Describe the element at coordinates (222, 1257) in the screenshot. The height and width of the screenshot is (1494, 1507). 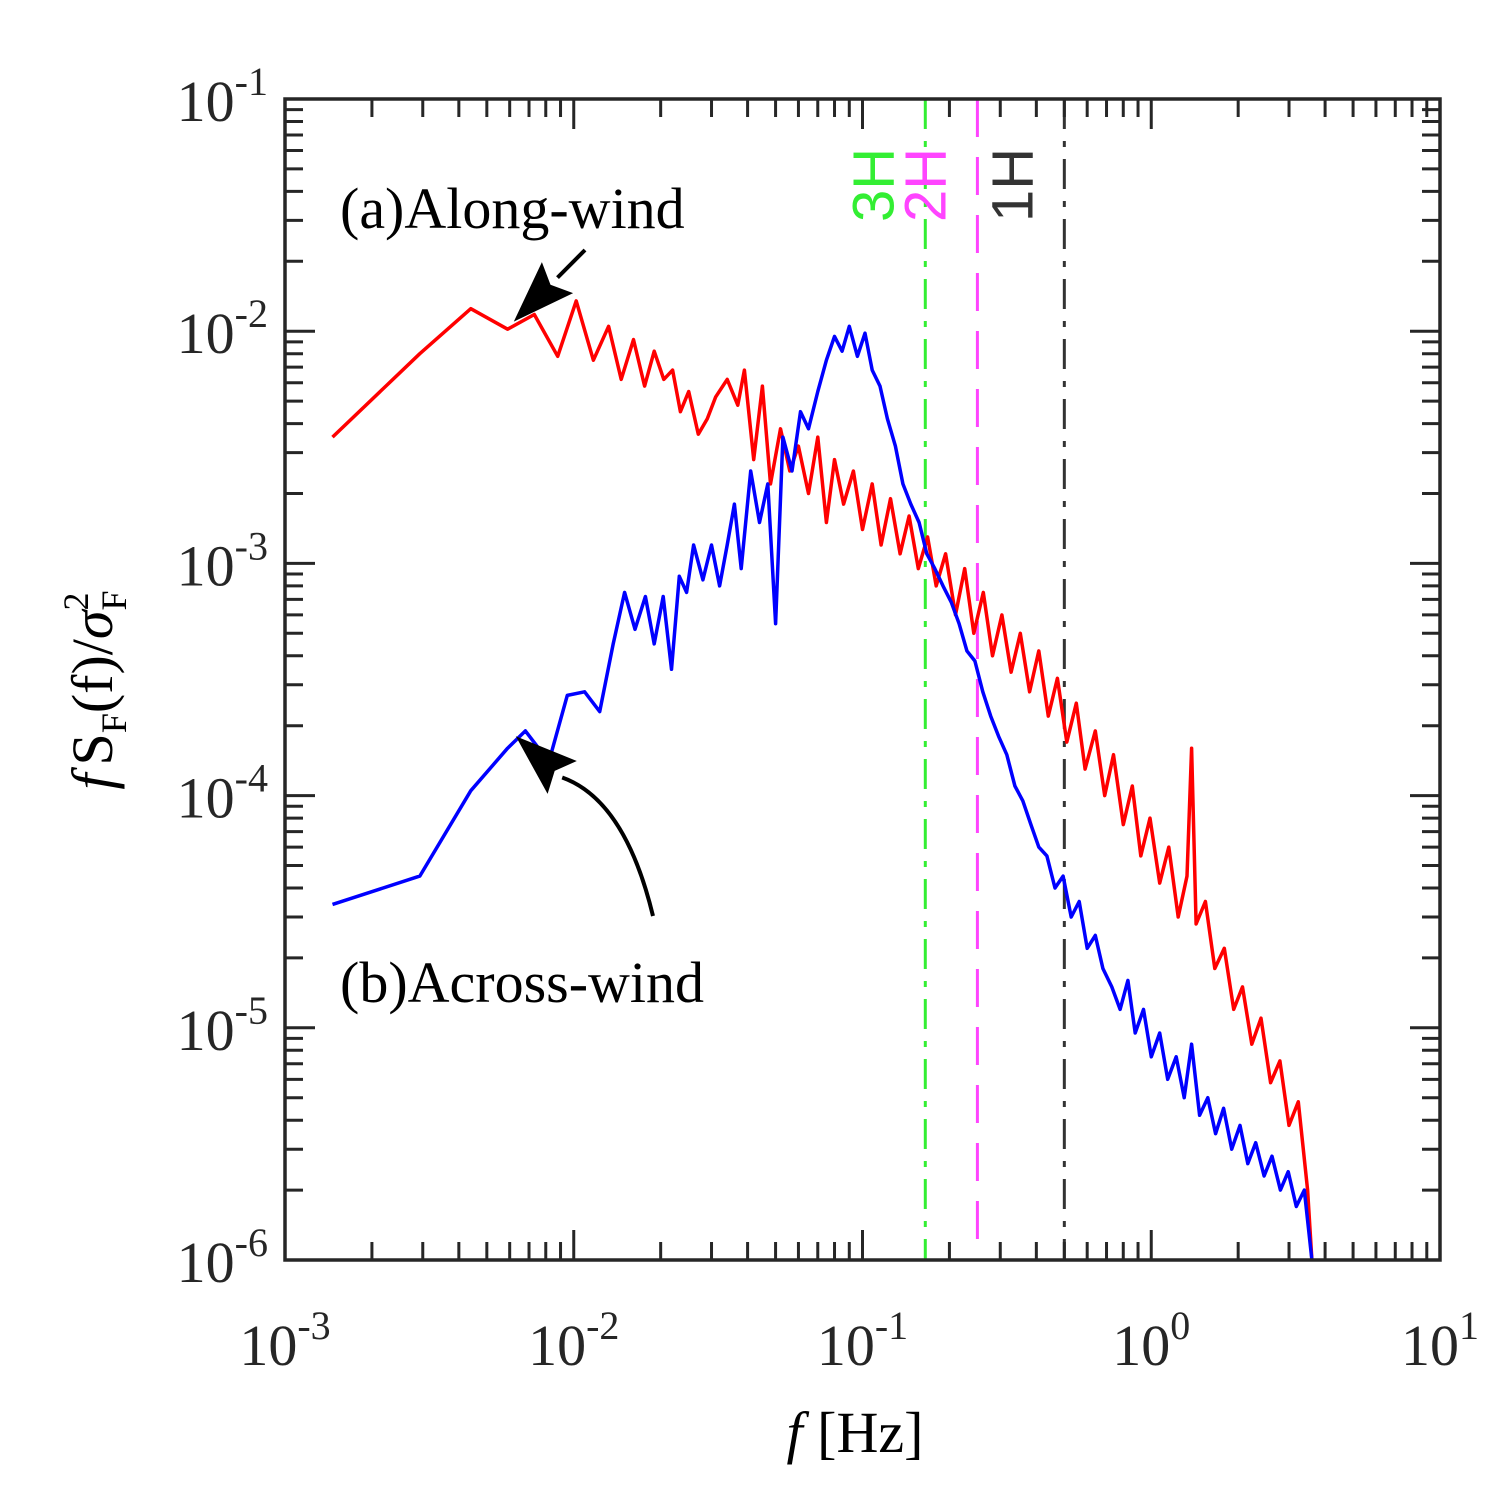
I see `y-tick-label: 10⁻⁶` at that location.